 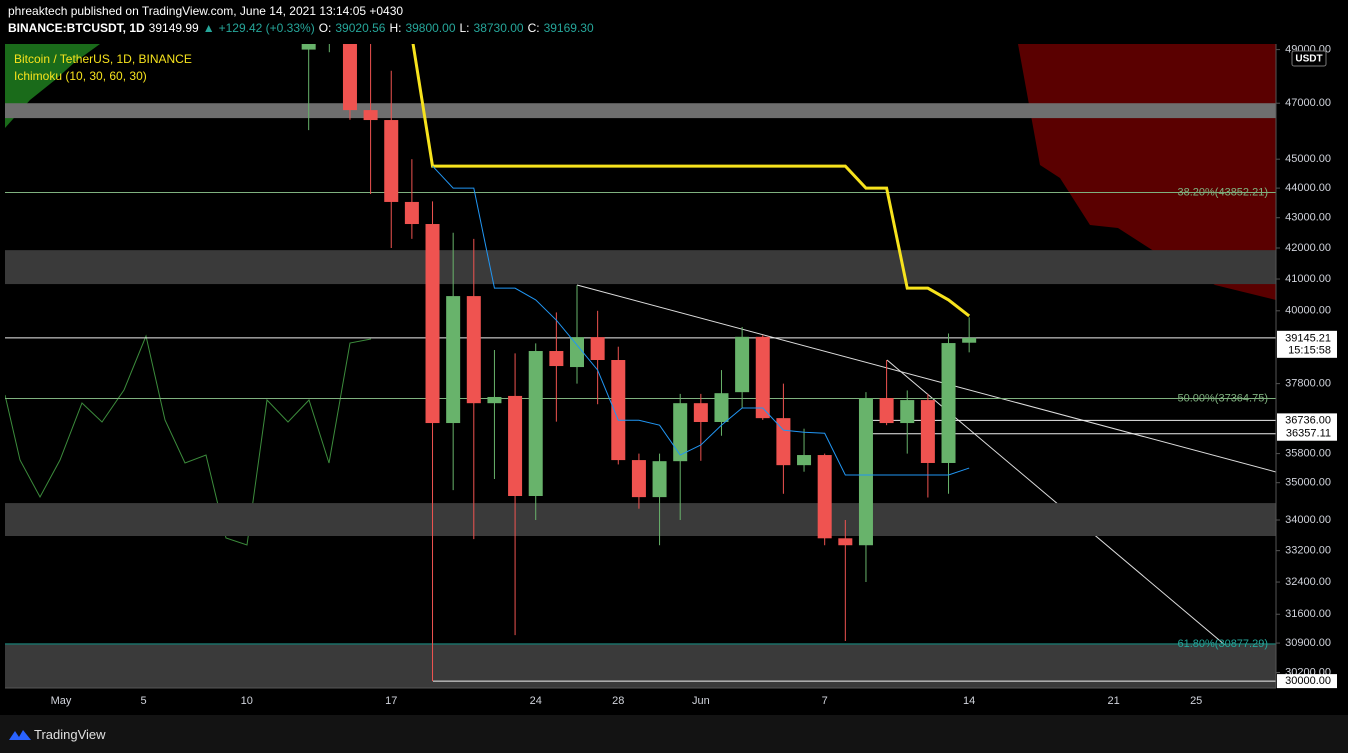 I want to click on fib-label: 61.80%(30877.29), so click(x=1222, y=644).